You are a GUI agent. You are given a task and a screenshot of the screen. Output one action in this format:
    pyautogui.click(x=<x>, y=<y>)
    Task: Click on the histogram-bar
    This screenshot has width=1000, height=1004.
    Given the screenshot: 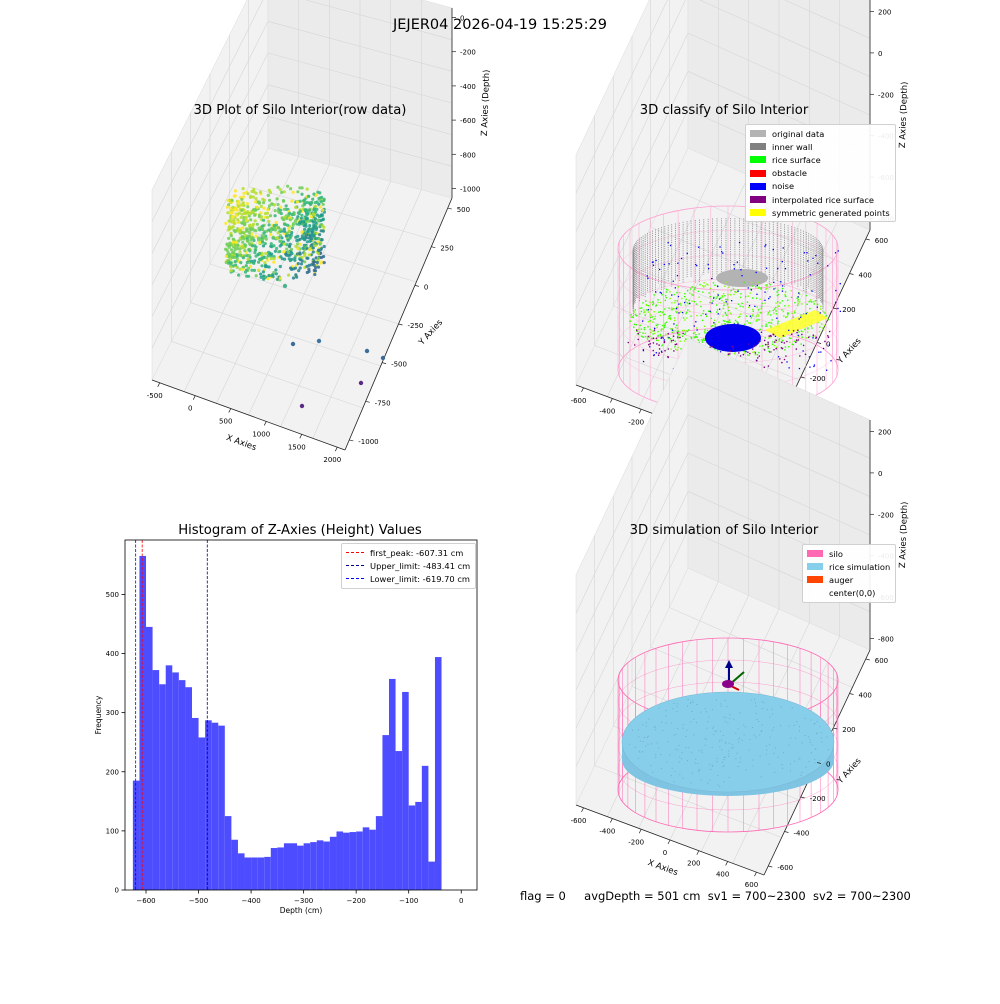 What is the action you would take?
    pyautogui.click(x=320, y=865)
    